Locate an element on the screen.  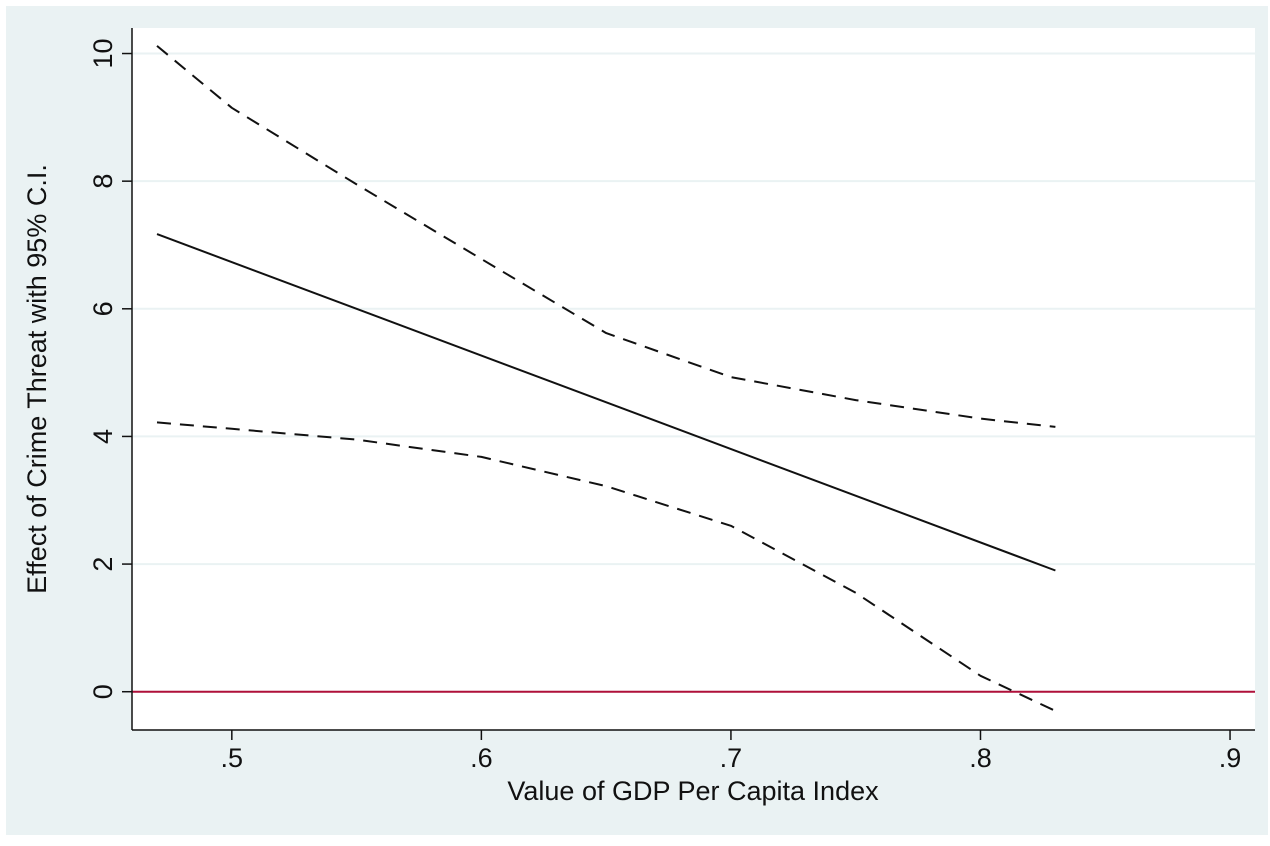
x-tick-label: .7 is located at coordinates (731, 758).